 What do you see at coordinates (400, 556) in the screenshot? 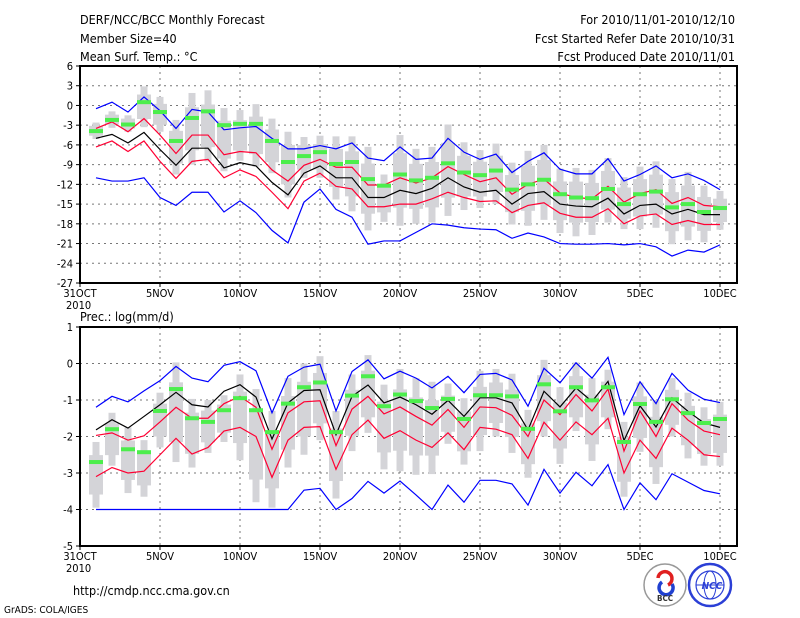
I see `x-tick-label: 20NOV` at bounding box center [400, 556].